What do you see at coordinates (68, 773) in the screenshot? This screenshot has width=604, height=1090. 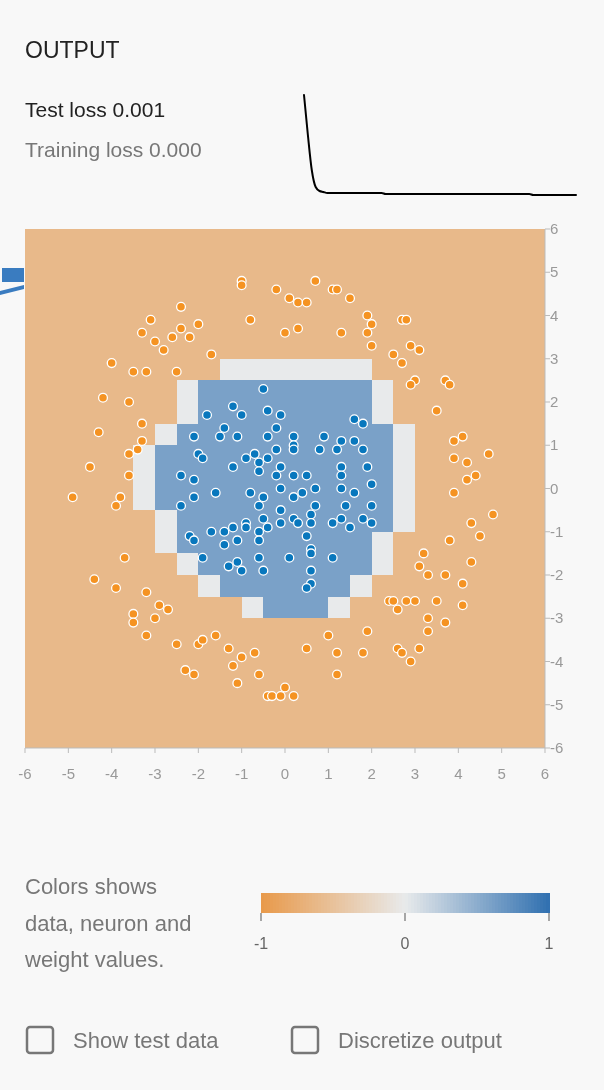 I see `x-tick-label: -5` at bounding box center [68, 773].